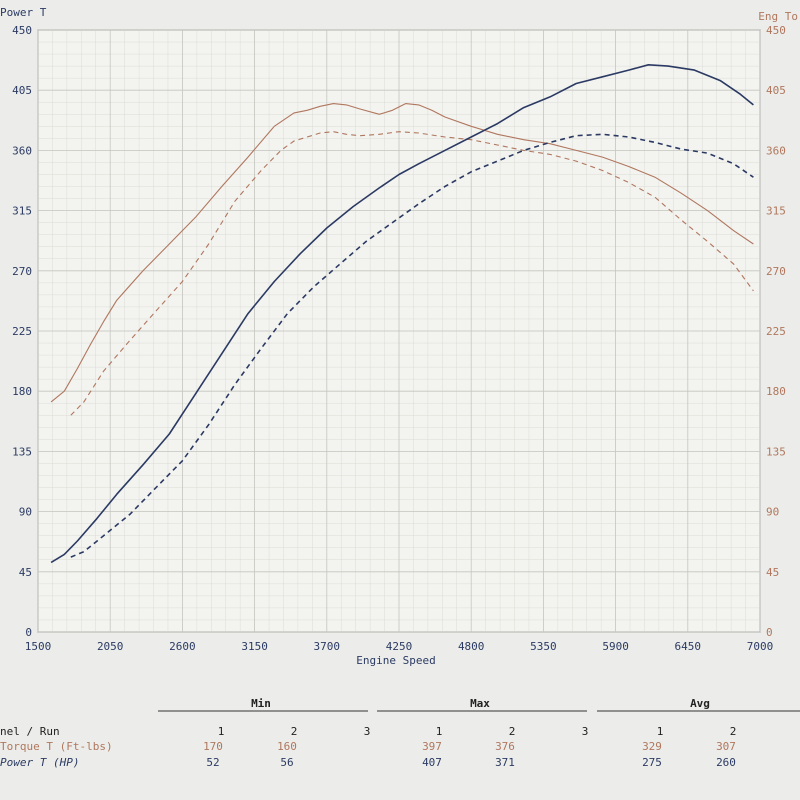 The width and height of the screenshot is (800, 800). What do you see at coordinates (776, 90) in the screenshot?
I see `y-tick-right-405: 405` at bounding box center [776, 90].